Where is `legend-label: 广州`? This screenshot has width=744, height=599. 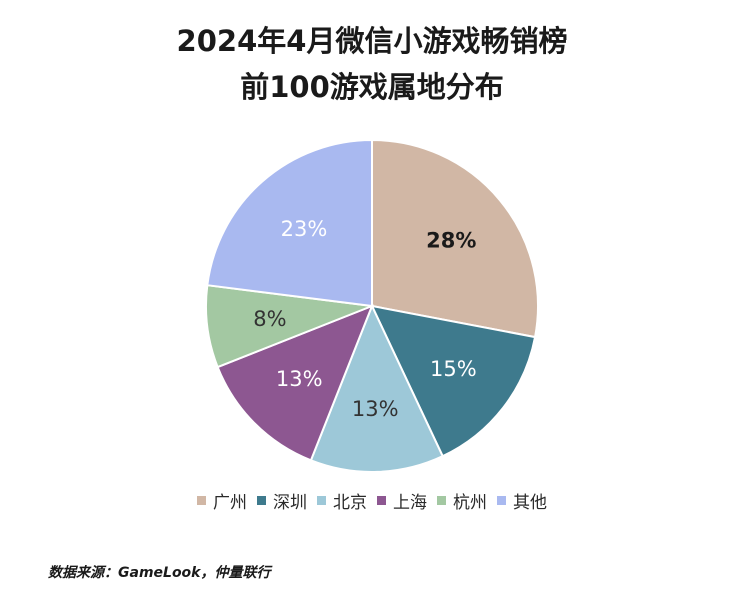 legend-label: 广州 is located at coordinates (230, 503).